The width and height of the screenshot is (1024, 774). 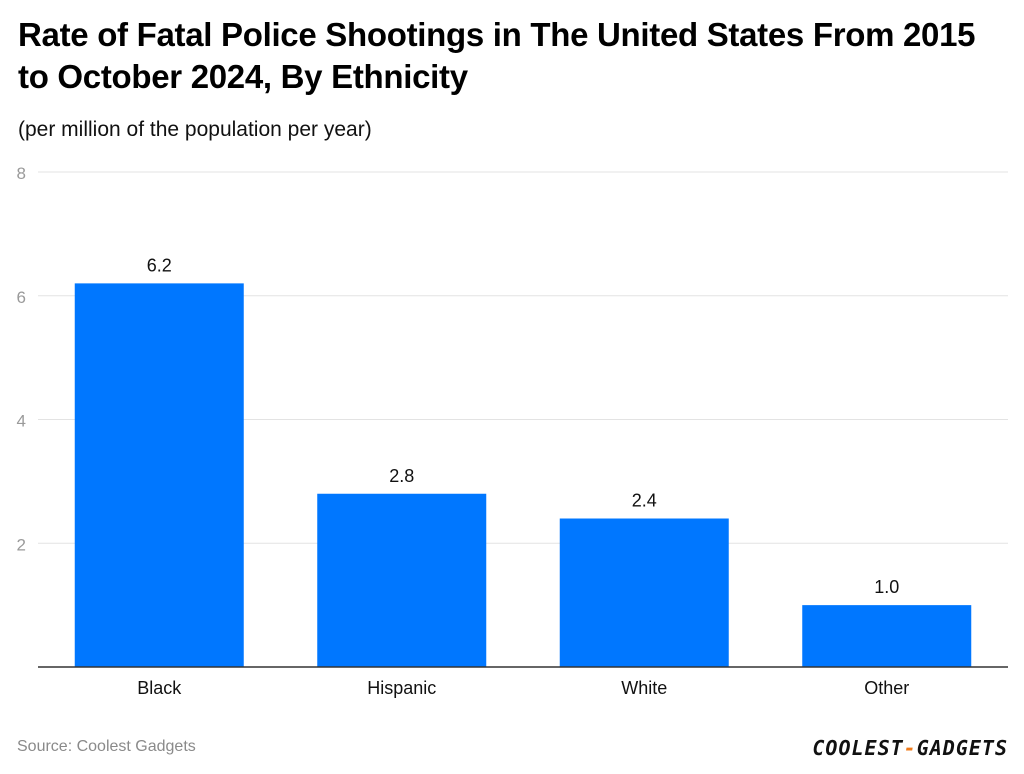 I want to click on source-note: Source: Coolest Gadgets, so click(x=106, y=746).